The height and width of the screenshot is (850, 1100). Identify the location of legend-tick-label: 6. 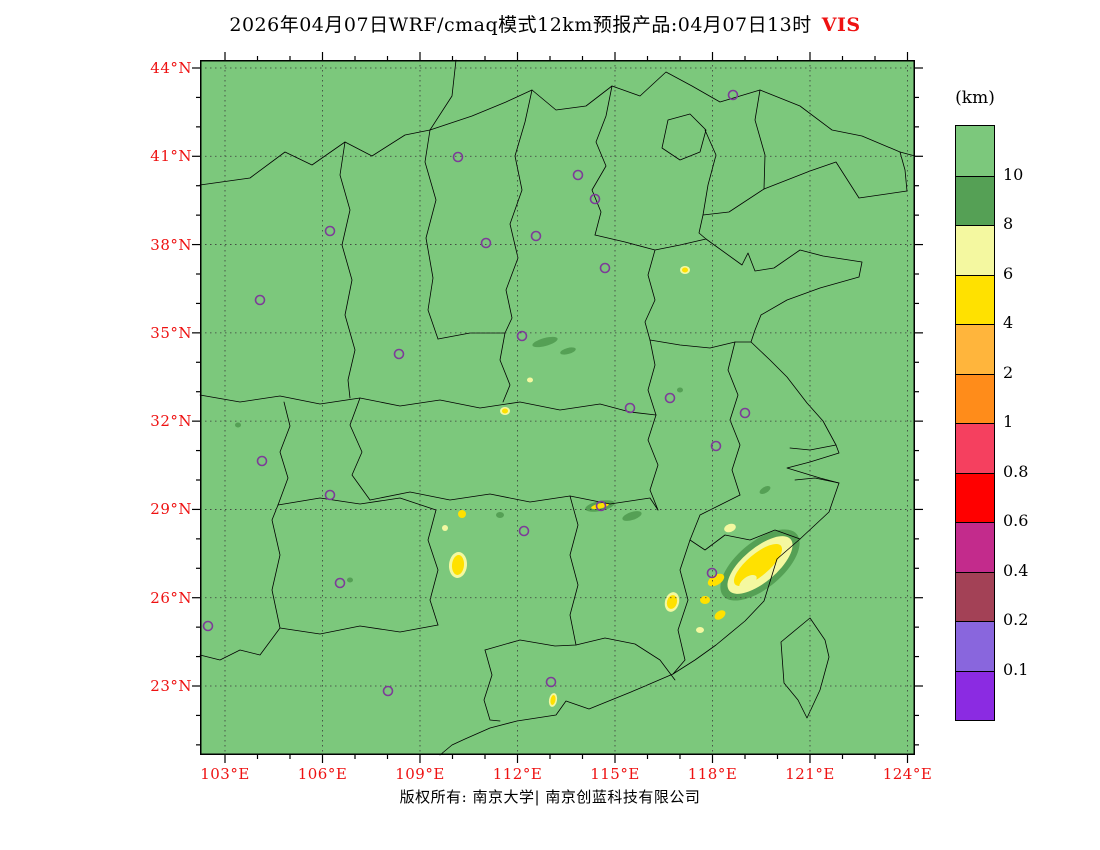
(1008, 273).